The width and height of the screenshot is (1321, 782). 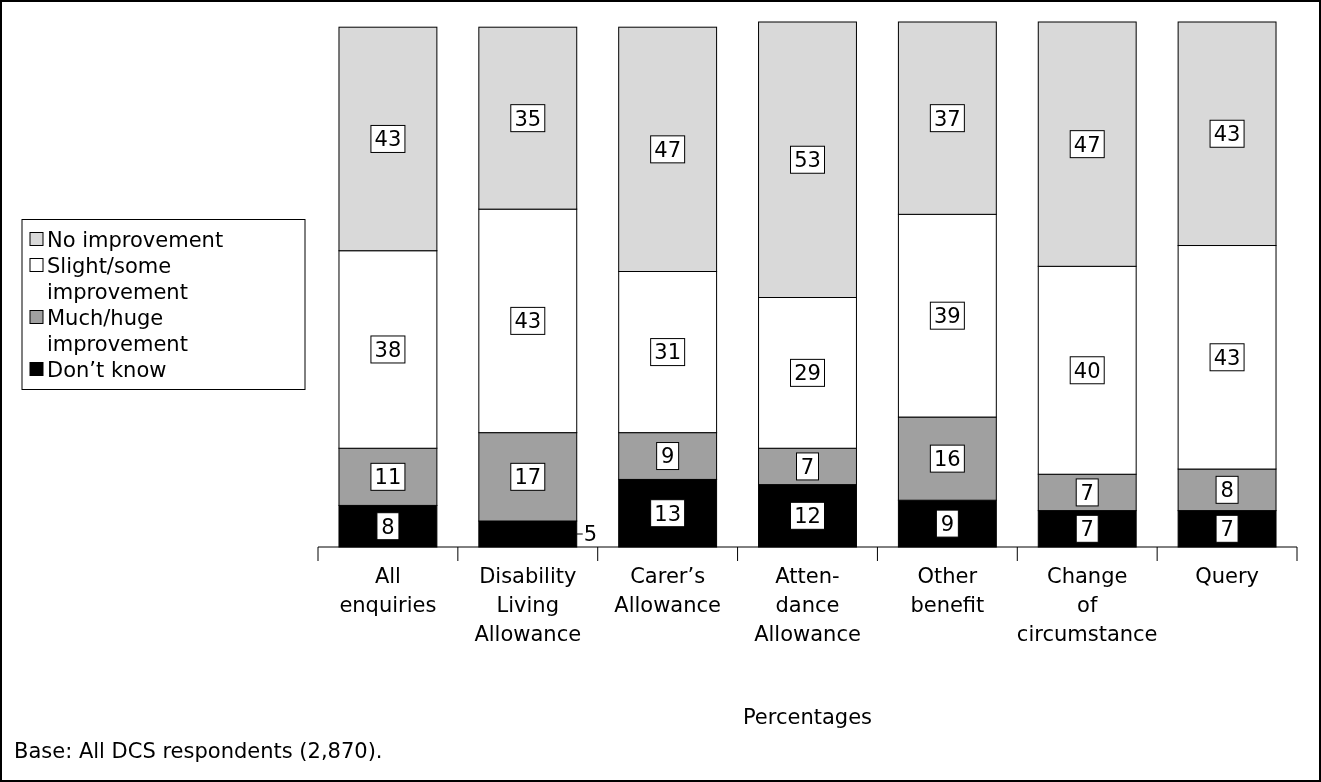 What do you see at coordinates (947, 118) in the screenshot?
I see `data-label: 37` at bounding box center [947, 118].